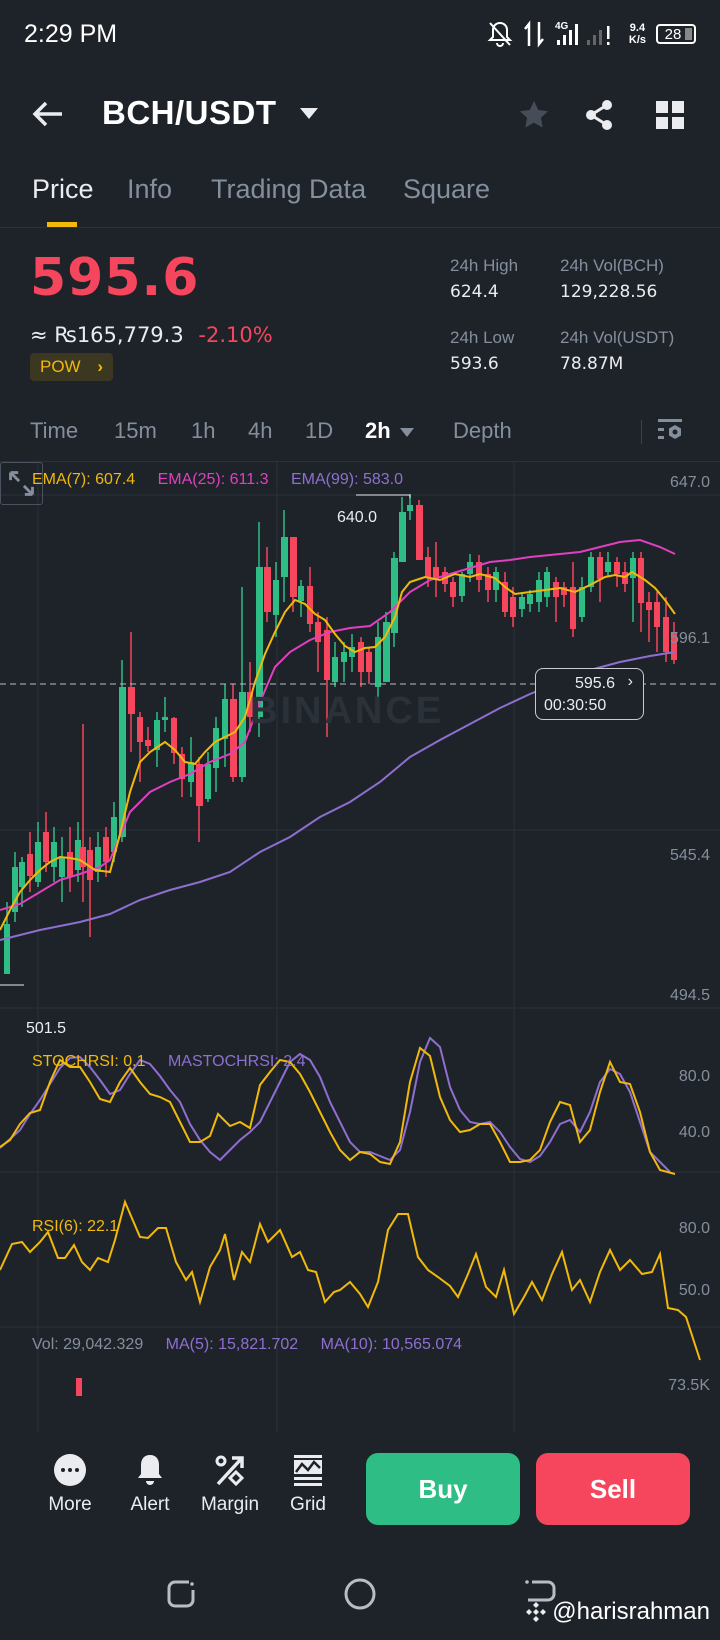  What do you see at coordinates (360, 1490) in the screenshot?
I see `bottom-action-bar: More Alert Margin Grid Buy Sell` at bounding box center [360, 1490].